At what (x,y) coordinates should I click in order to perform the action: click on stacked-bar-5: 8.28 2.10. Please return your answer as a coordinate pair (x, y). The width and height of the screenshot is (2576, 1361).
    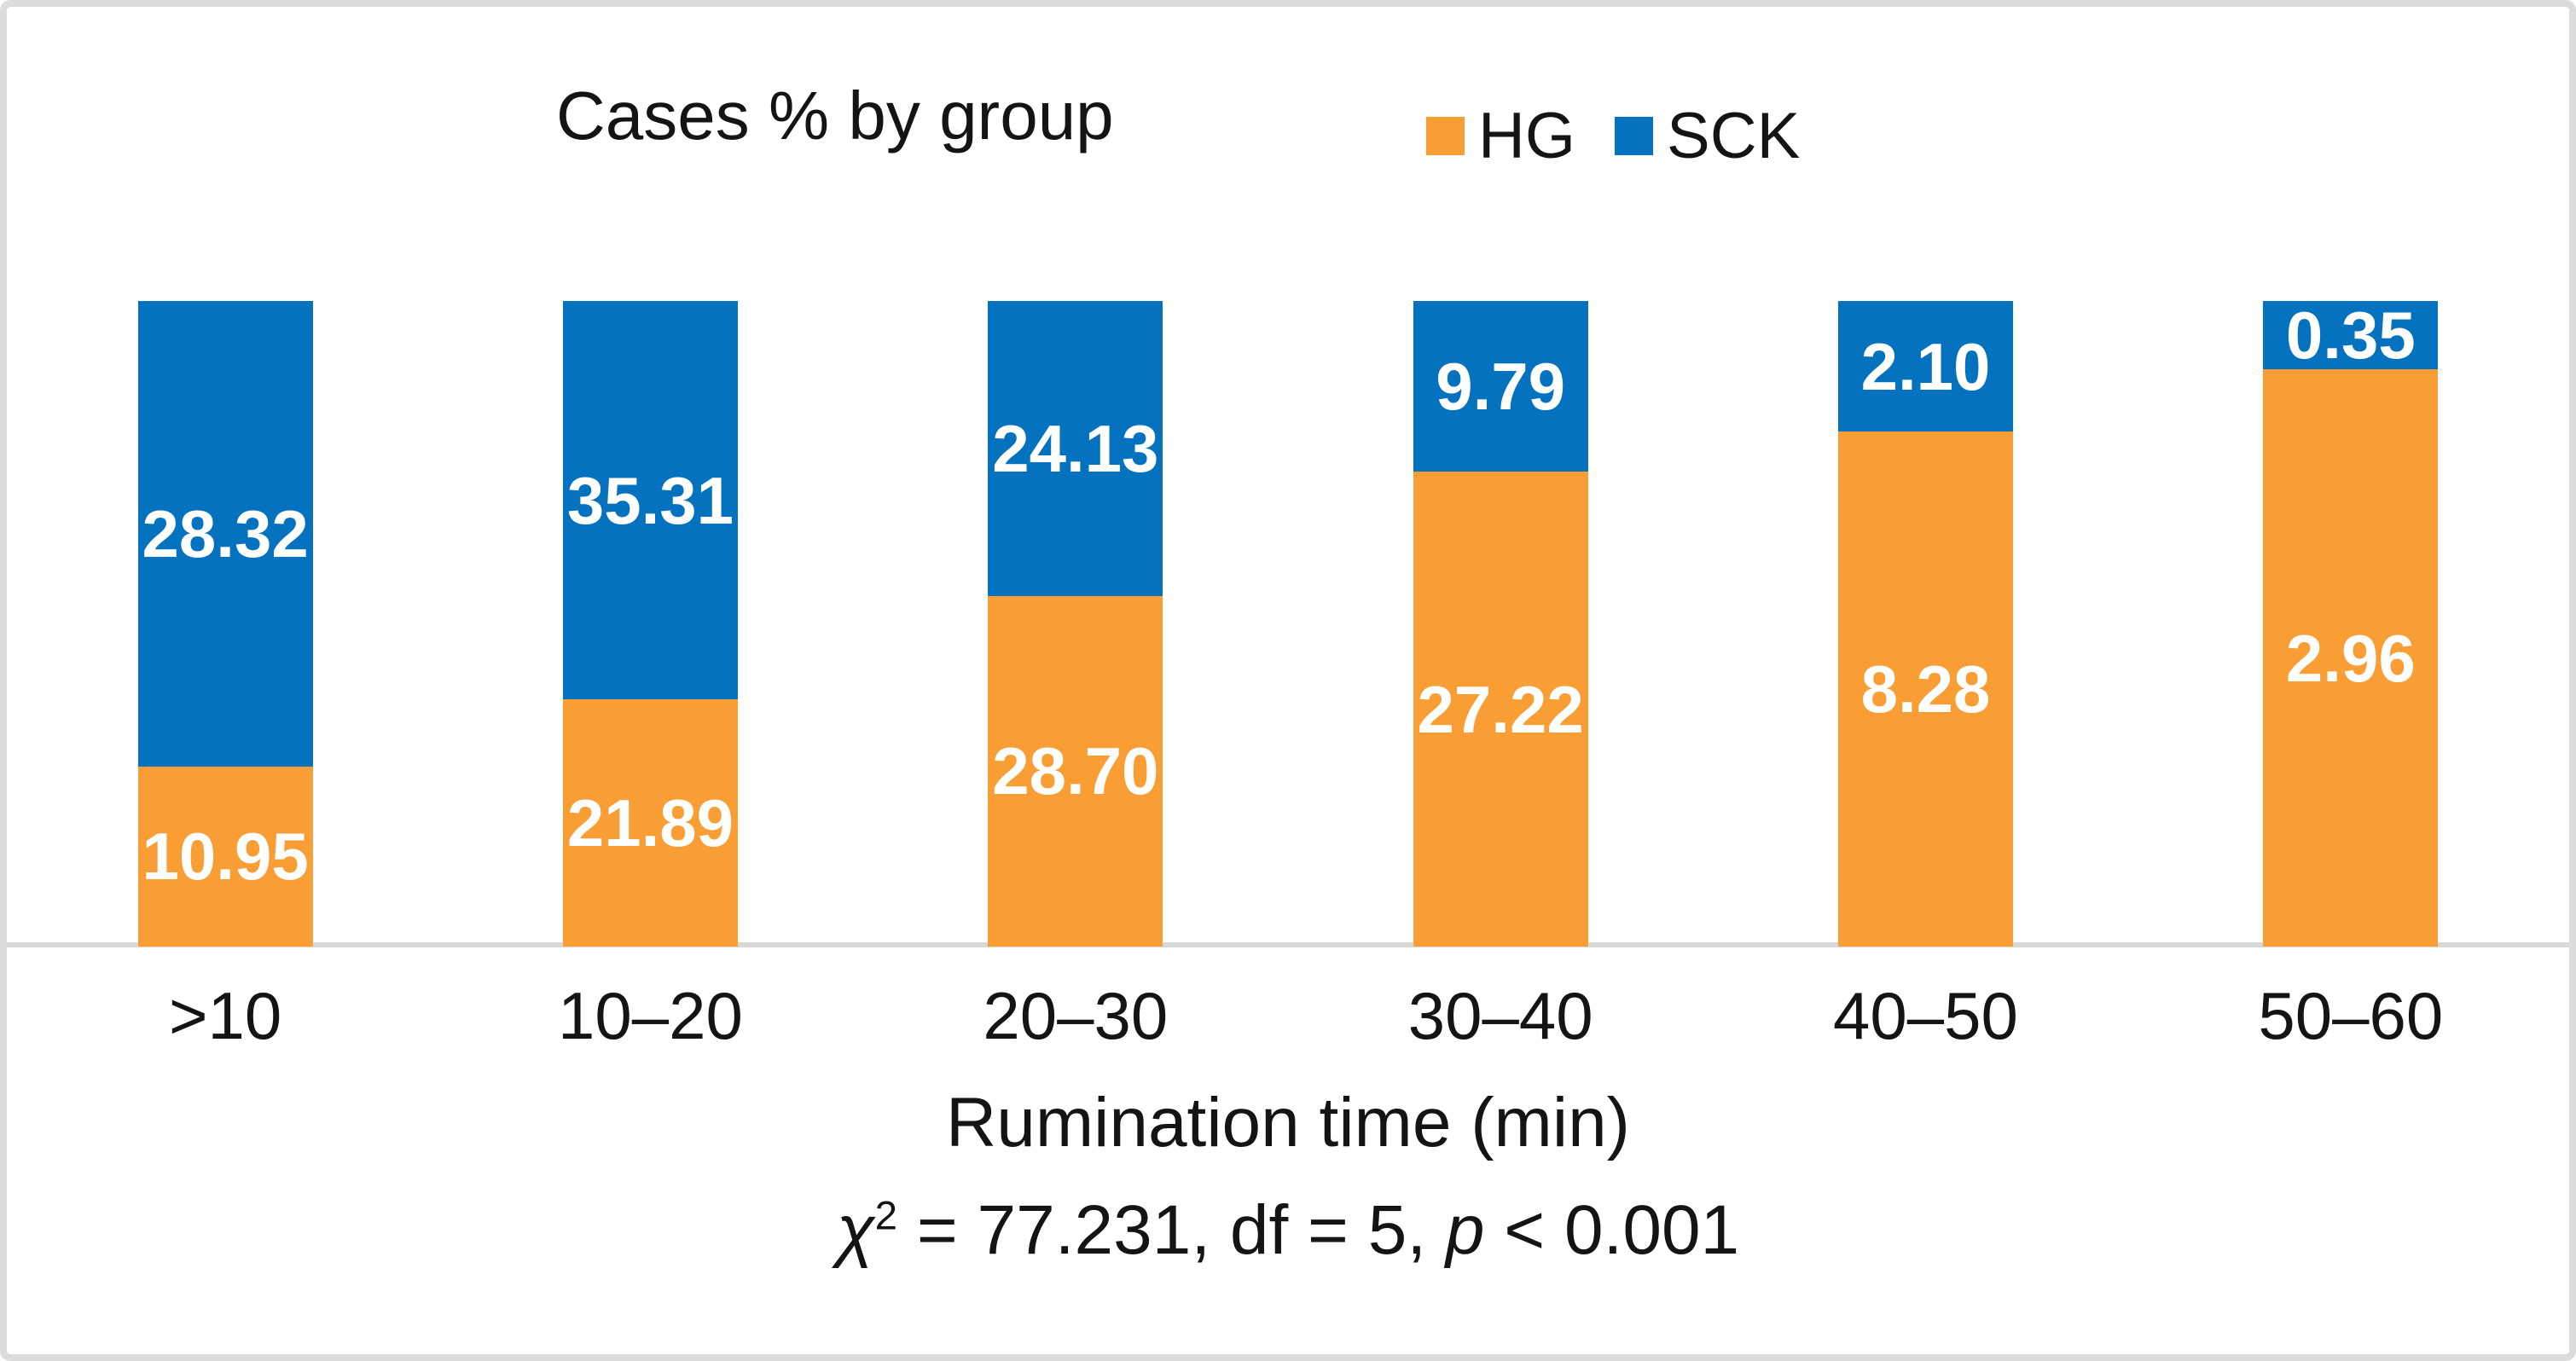
    Looking at the image, I should click on (1925, 624).